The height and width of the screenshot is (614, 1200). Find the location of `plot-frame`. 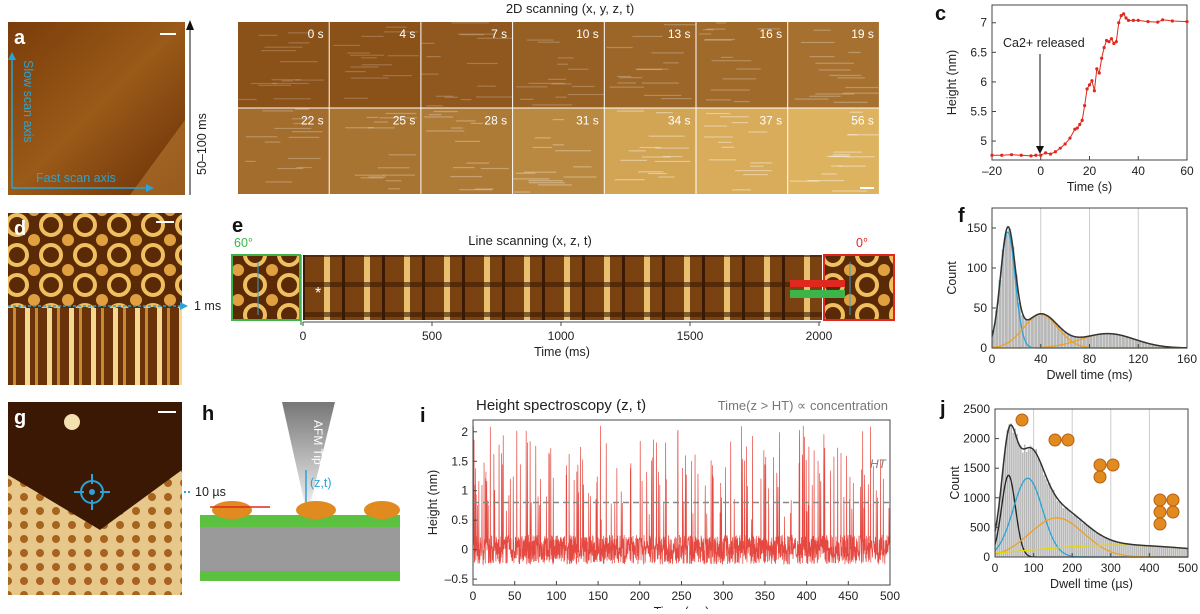

plot-frame is located at coordinates (1089, 82).